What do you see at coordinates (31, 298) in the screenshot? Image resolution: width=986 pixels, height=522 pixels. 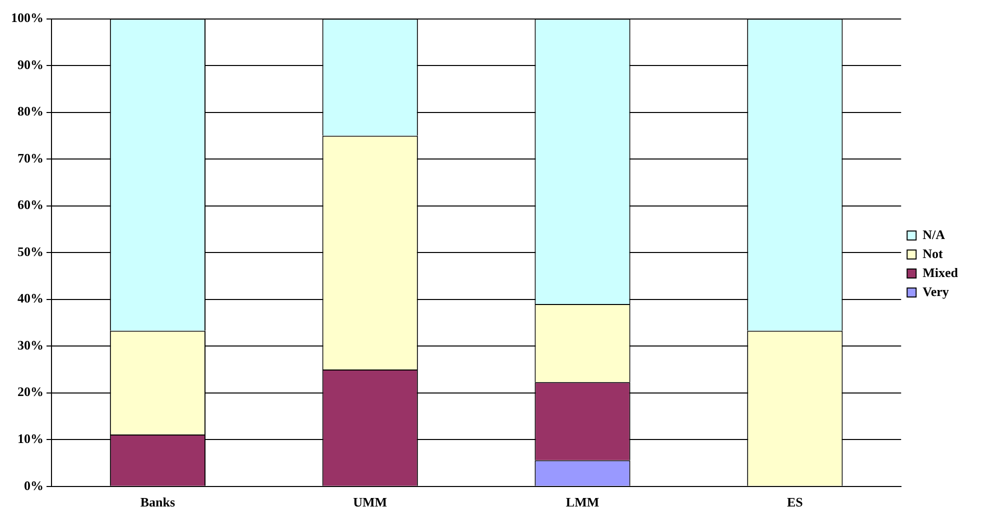 I see `y-tick-label: 40%` at bounding box center [31, 298].